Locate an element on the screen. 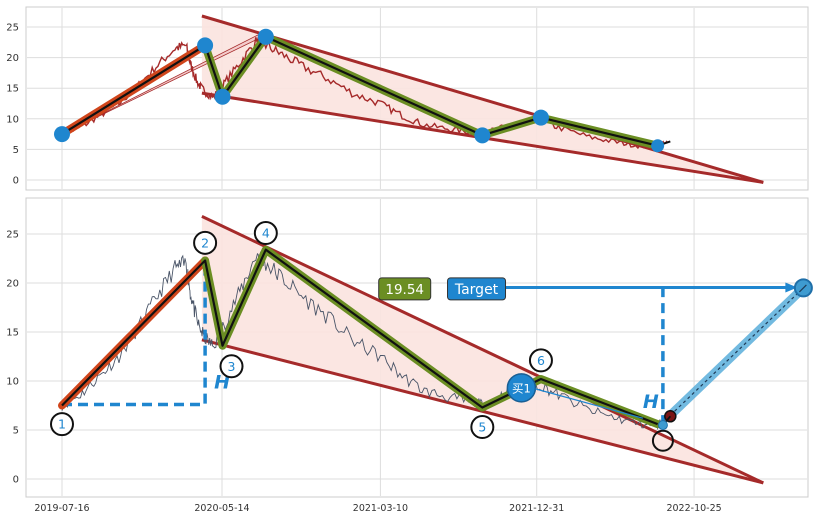  pivot-label-text: 3 is located at coordinates (232, 366).